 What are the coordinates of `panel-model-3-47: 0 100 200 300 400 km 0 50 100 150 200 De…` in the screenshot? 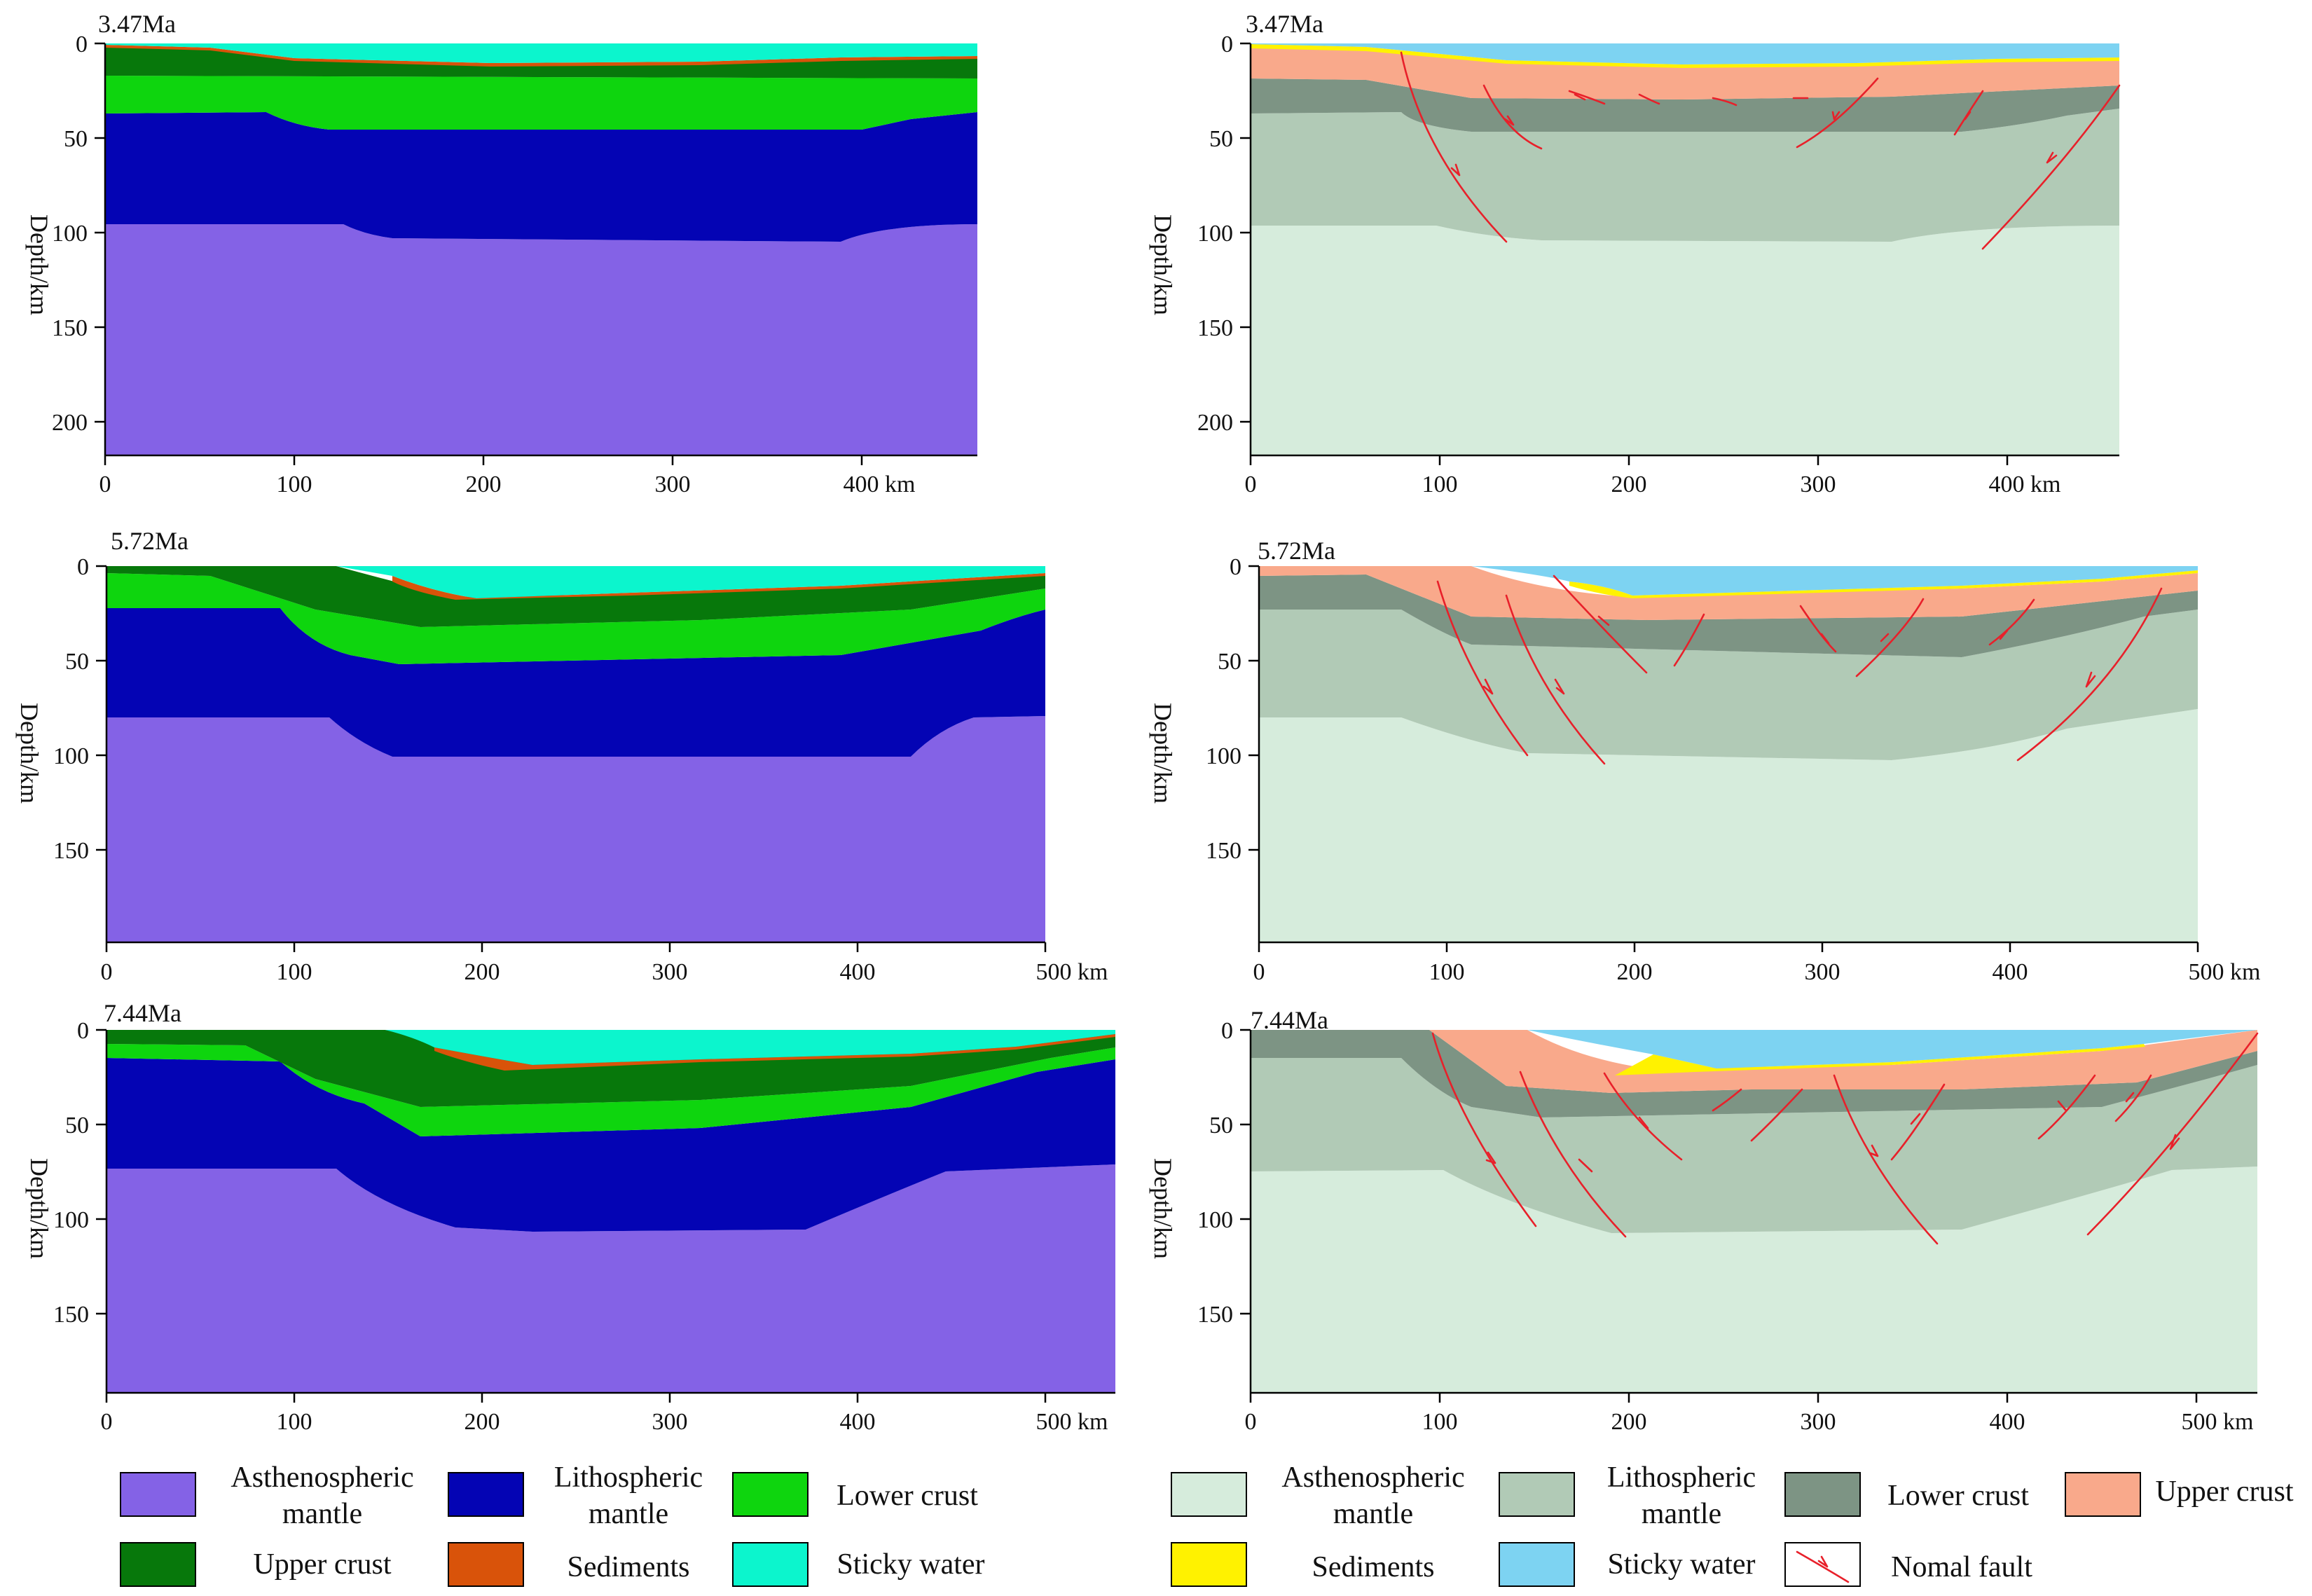 It's located at (501, 254).